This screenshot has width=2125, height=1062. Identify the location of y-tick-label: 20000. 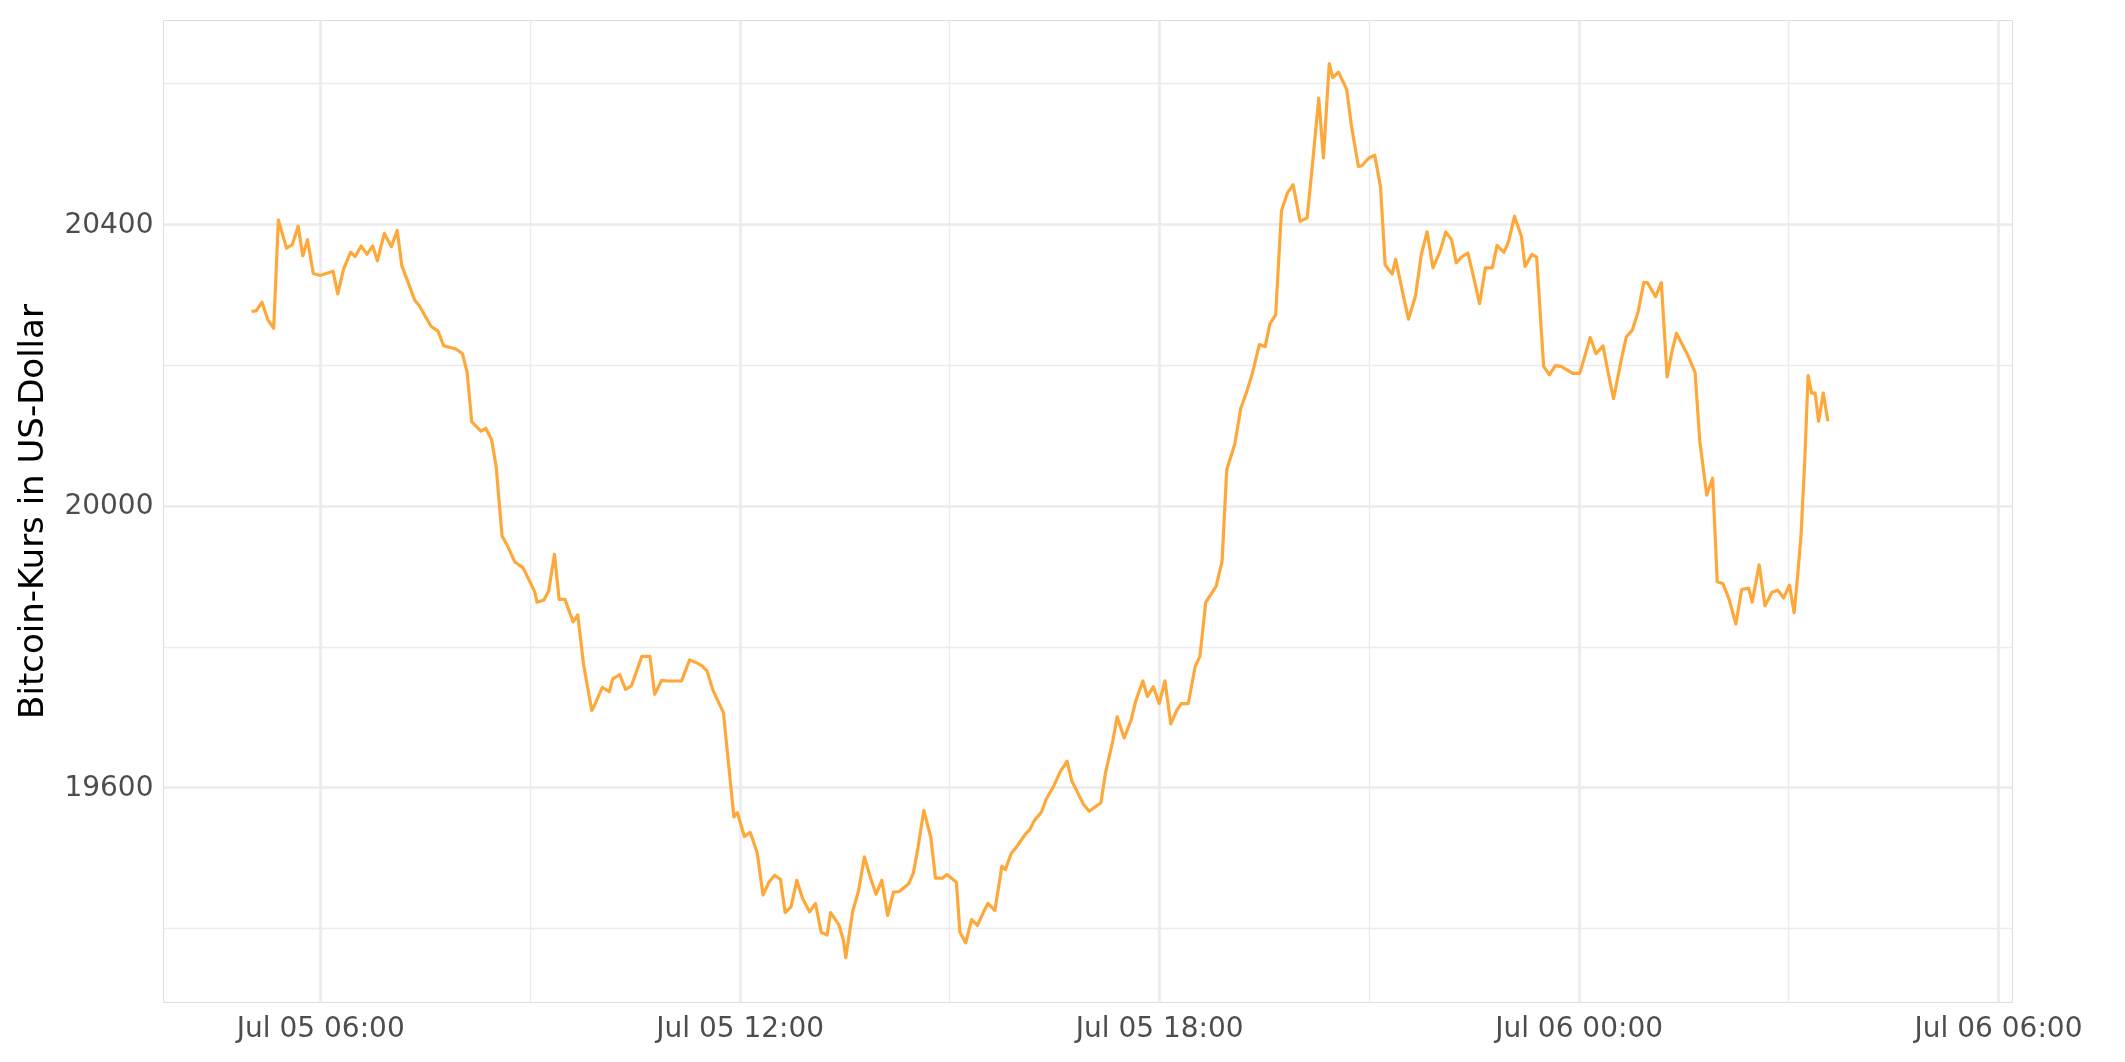
(109, 505).